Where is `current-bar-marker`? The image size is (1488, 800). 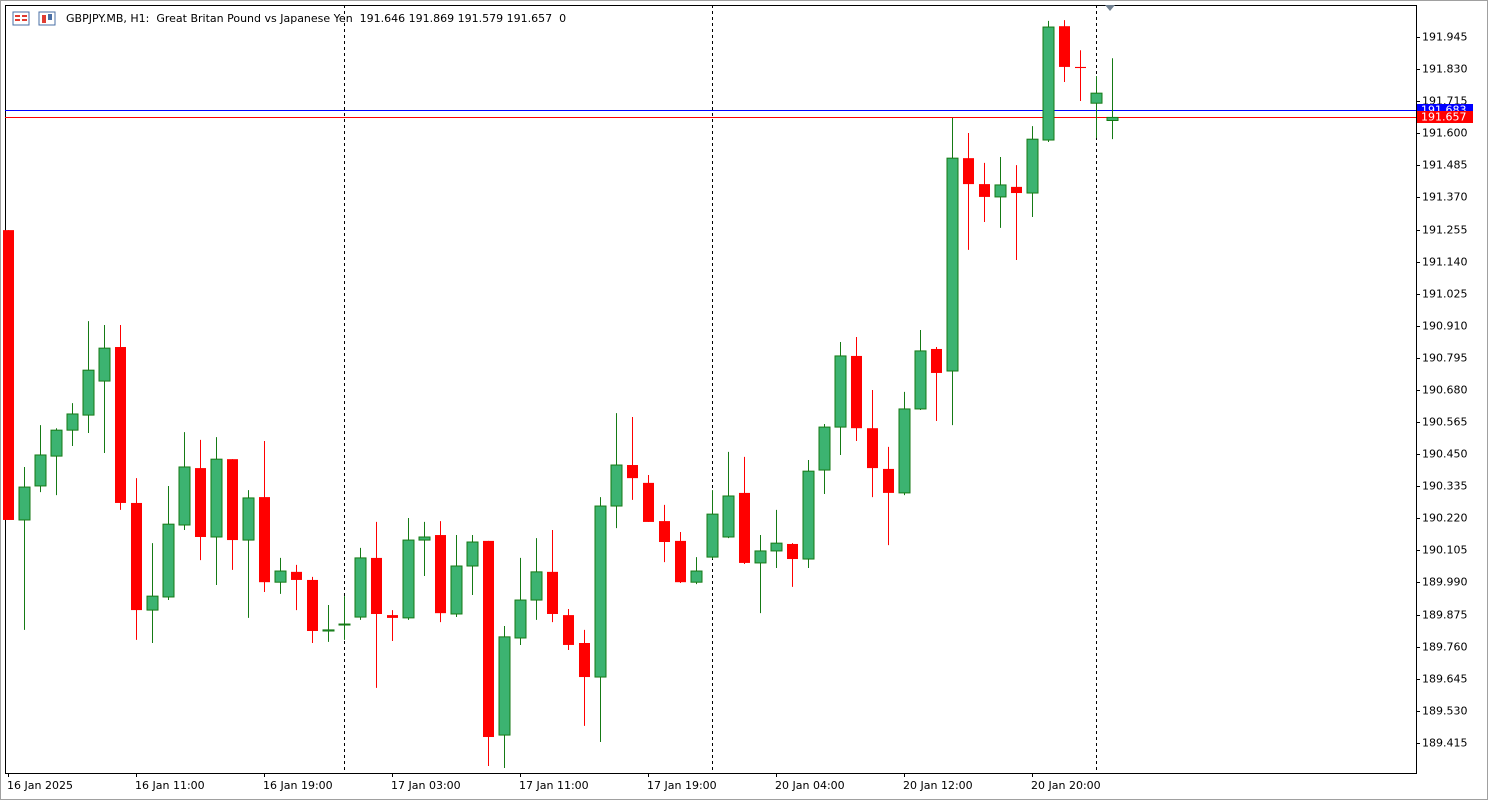 current-bar-marker is located at coordinates (1110, 8).